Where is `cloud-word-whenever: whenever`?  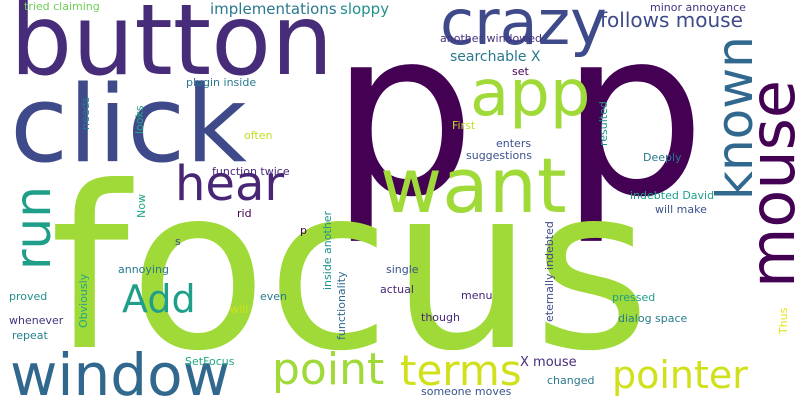 cloud-word-whenever: whenever is located at coordinates (36, 320).